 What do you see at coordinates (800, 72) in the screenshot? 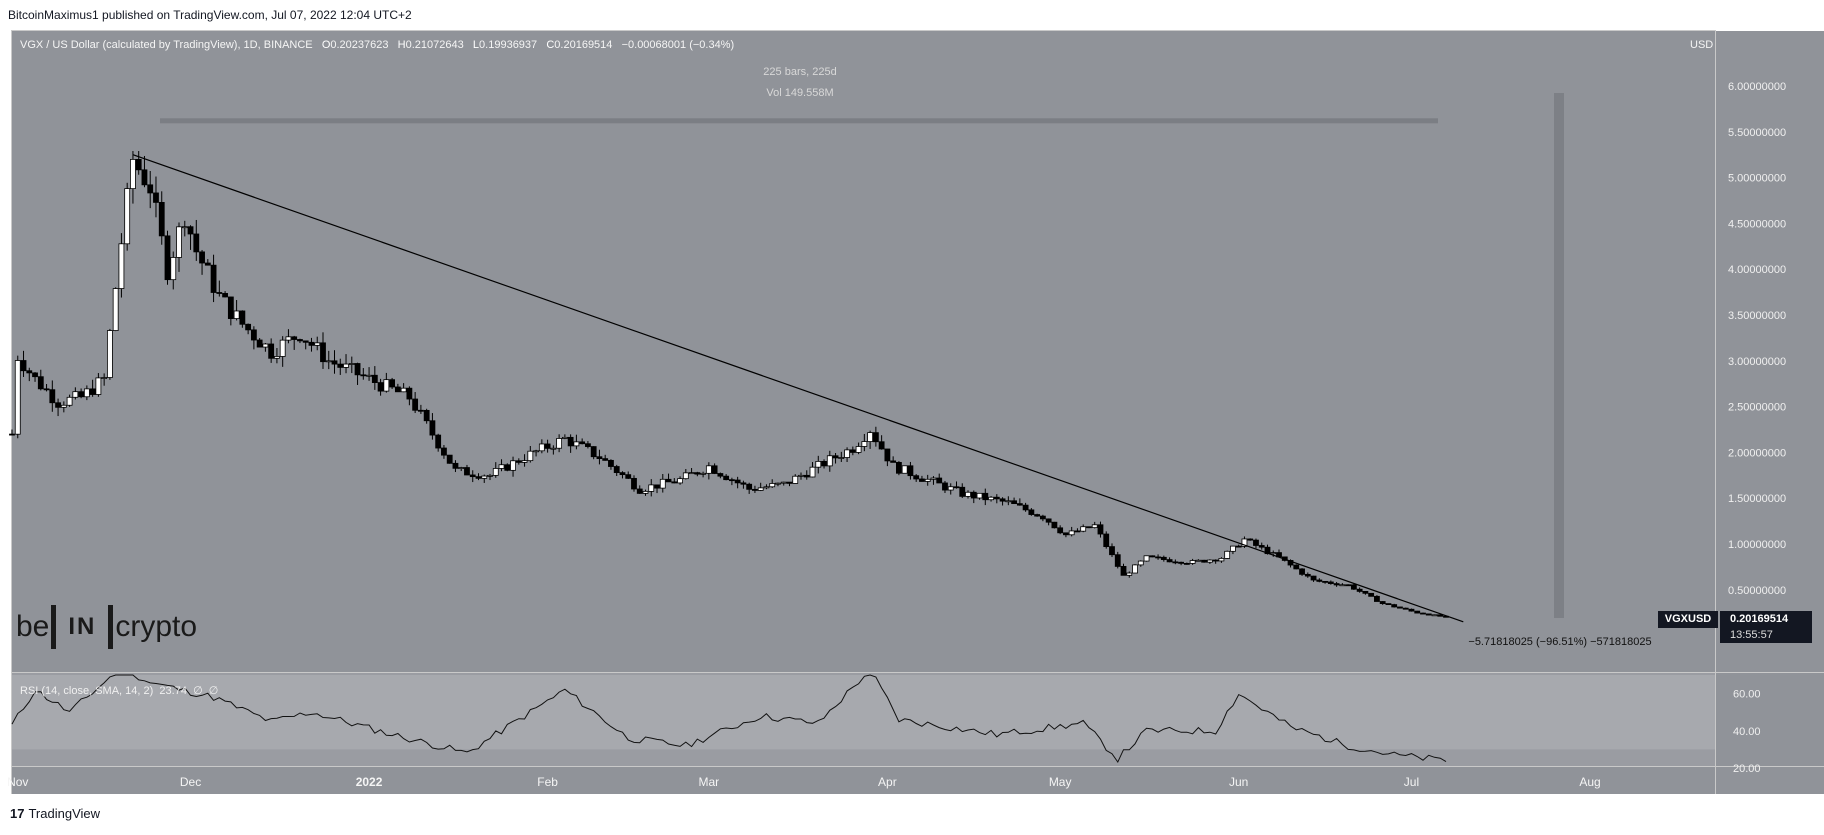
I see `measure-bars: 225 bars, 225d` at bounding box center [800, 72].